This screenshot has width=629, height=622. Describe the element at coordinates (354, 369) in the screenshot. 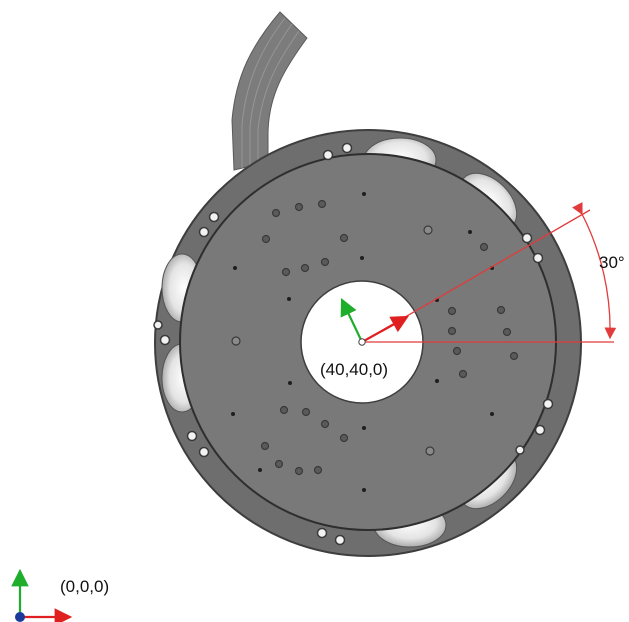

I see `center-coordinate-label: (40,40,0)` at that location.